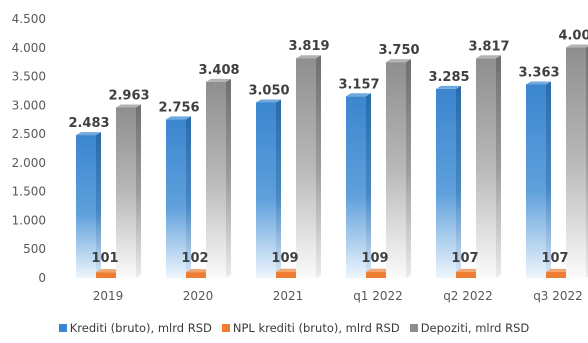 The height and width of the screenshot is (343, 588). Describe the element at coordinates (29, 48) in the screenshot. I see `y-tick-label: 4.000` at that location.